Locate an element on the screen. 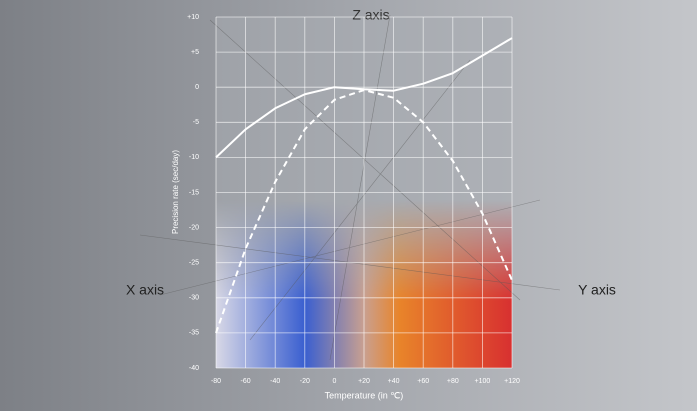  annotation: Z axis is located at coordinates (370, 15).